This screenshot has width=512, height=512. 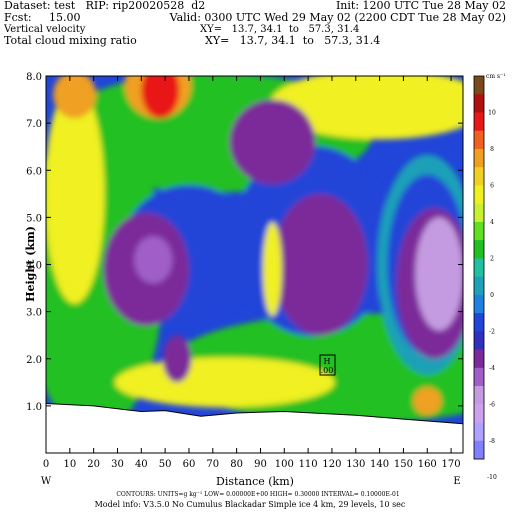 What do you see at coordinates (34, 360) in the screenshot?
I see `y-tick-label: 2.0` at bounding box center [34, 360].